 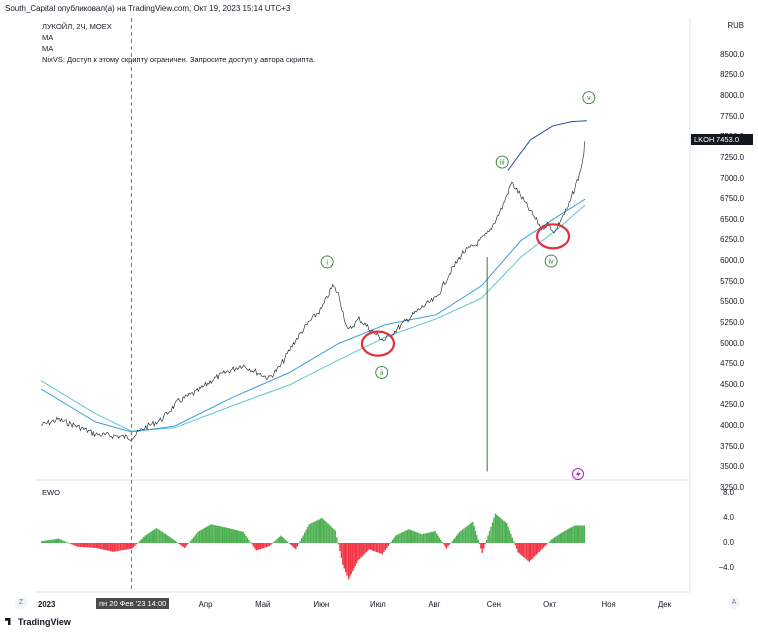 I want to click on currency-label: RUB, so click(x=735, y=25).